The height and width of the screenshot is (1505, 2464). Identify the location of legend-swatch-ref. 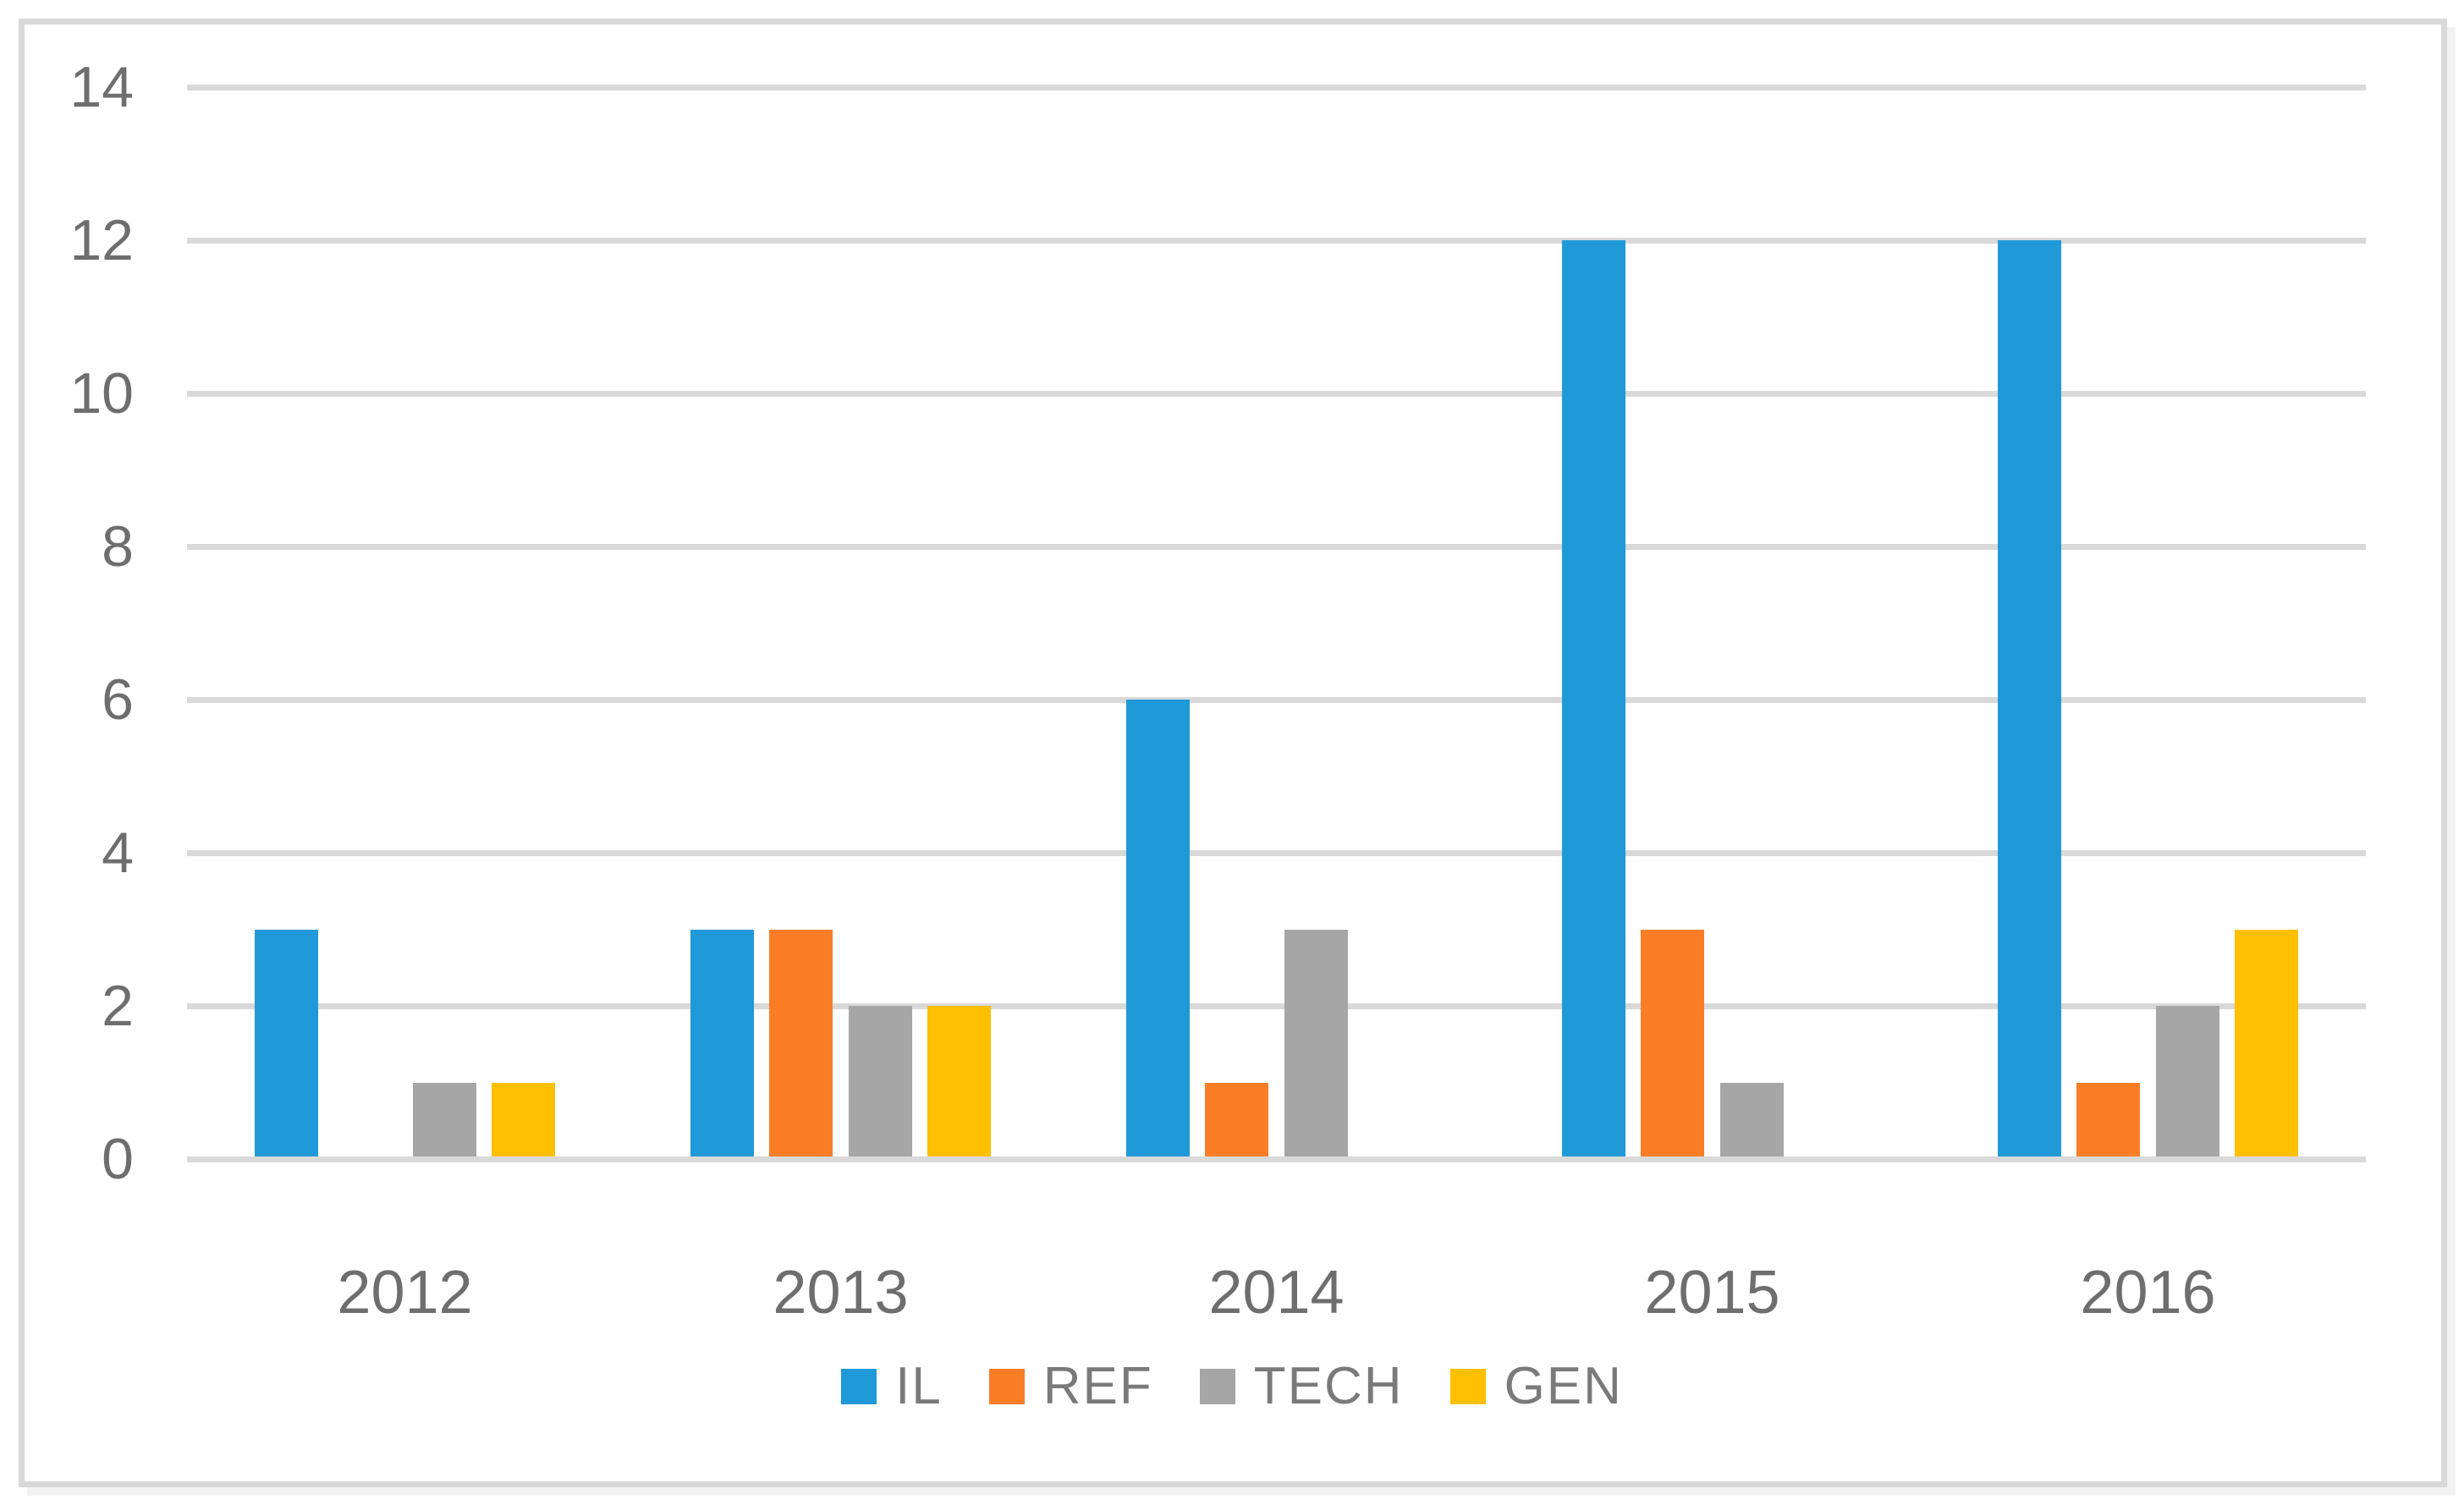
(1006, 1386).